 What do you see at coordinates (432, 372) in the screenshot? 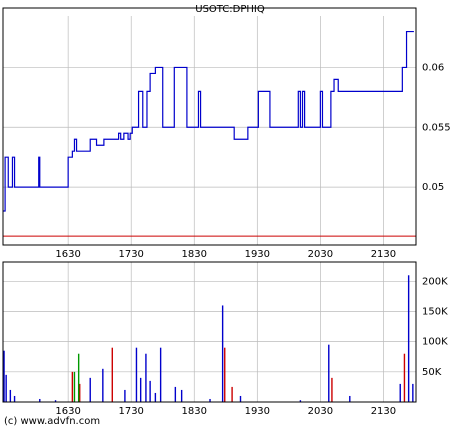
I see `y-tick-label: 50K` at bounding box center [432, 372].